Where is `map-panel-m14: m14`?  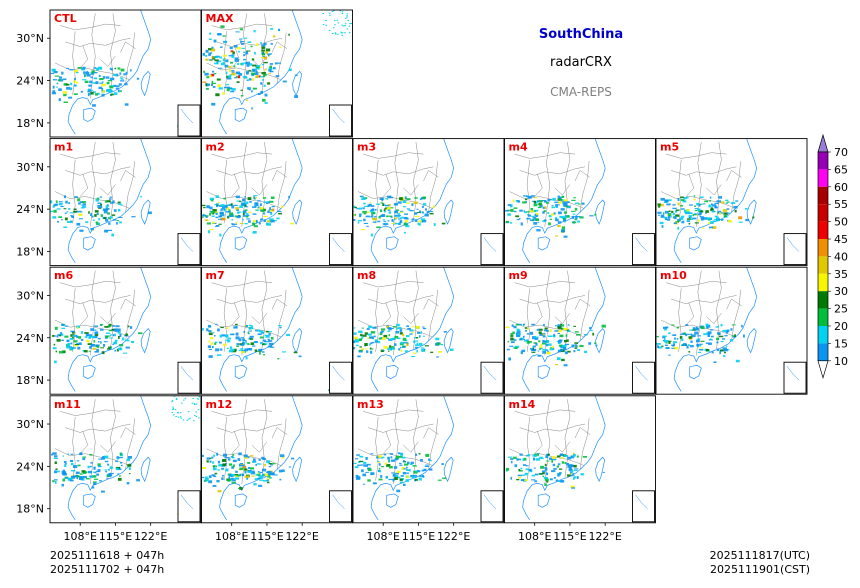
map-panel-m14: m14 is located at coordinates (580, 459).